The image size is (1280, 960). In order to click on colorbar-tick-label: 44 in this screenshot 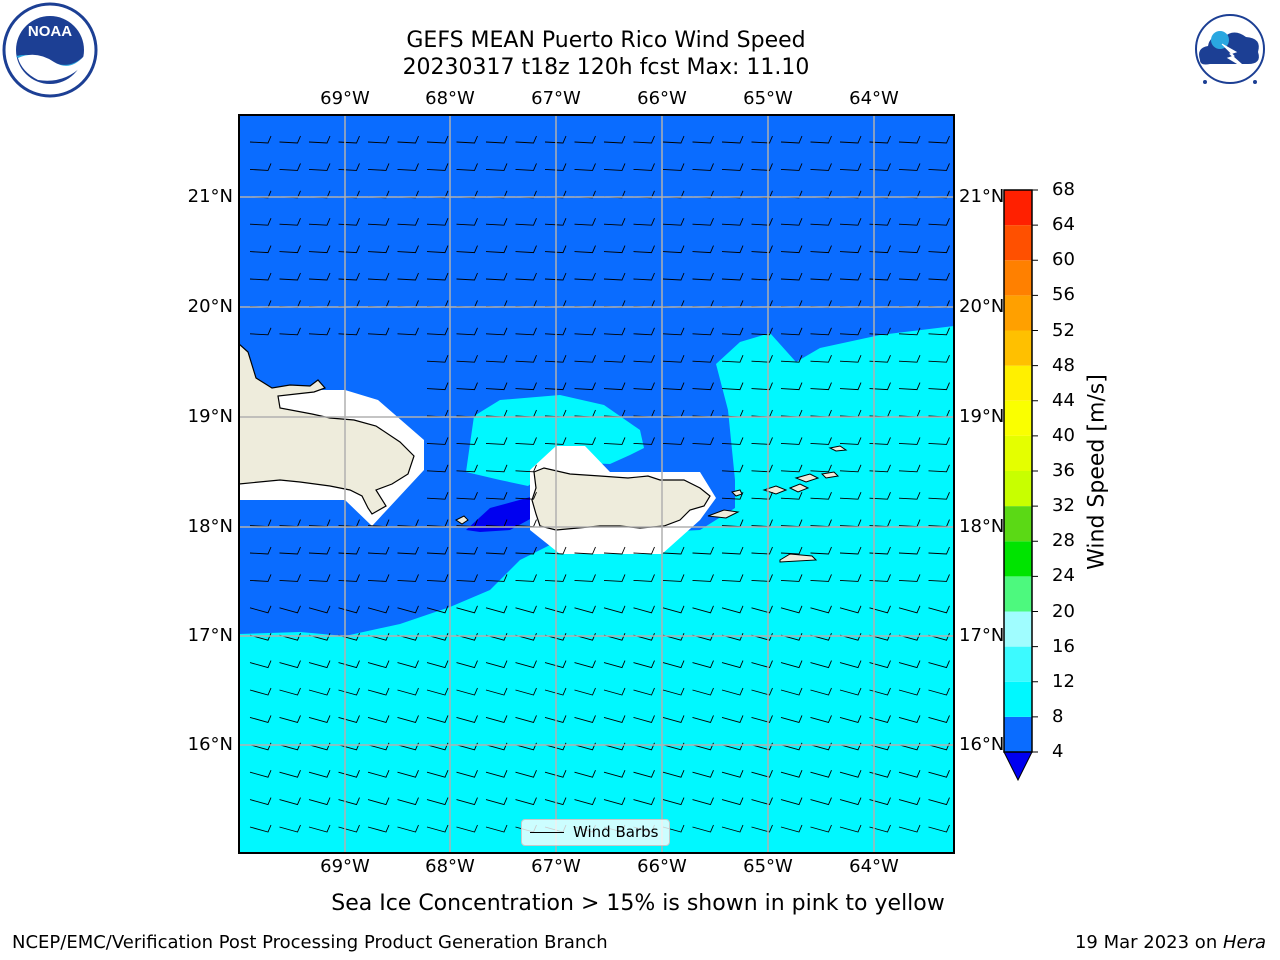, I will do `click(1063, 400)`.